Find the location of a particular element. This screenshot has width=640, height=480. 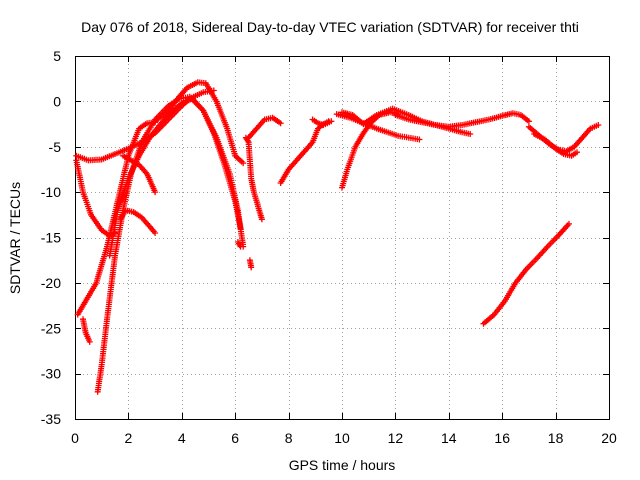

y-tick-label: 0 is located at coordinates (57, 101).